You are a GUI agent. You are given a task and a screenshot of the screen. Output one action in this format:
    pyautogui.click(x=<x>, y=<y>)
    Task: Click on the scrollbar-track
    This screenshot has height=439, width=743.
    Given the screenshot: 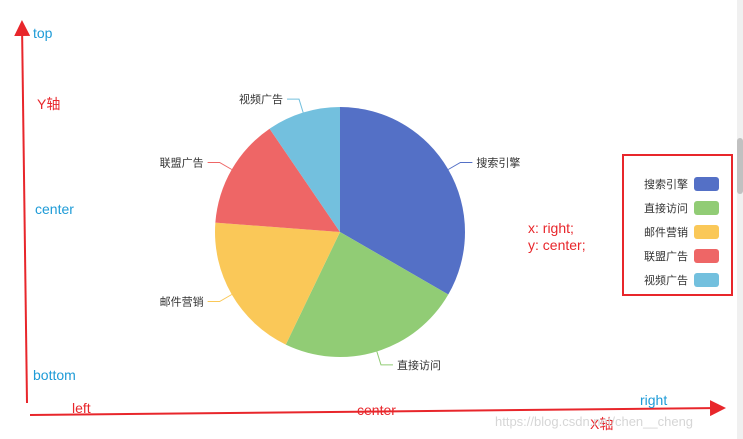 What is the action you would take?
    pyautogui.click(x=740, y=219)
    